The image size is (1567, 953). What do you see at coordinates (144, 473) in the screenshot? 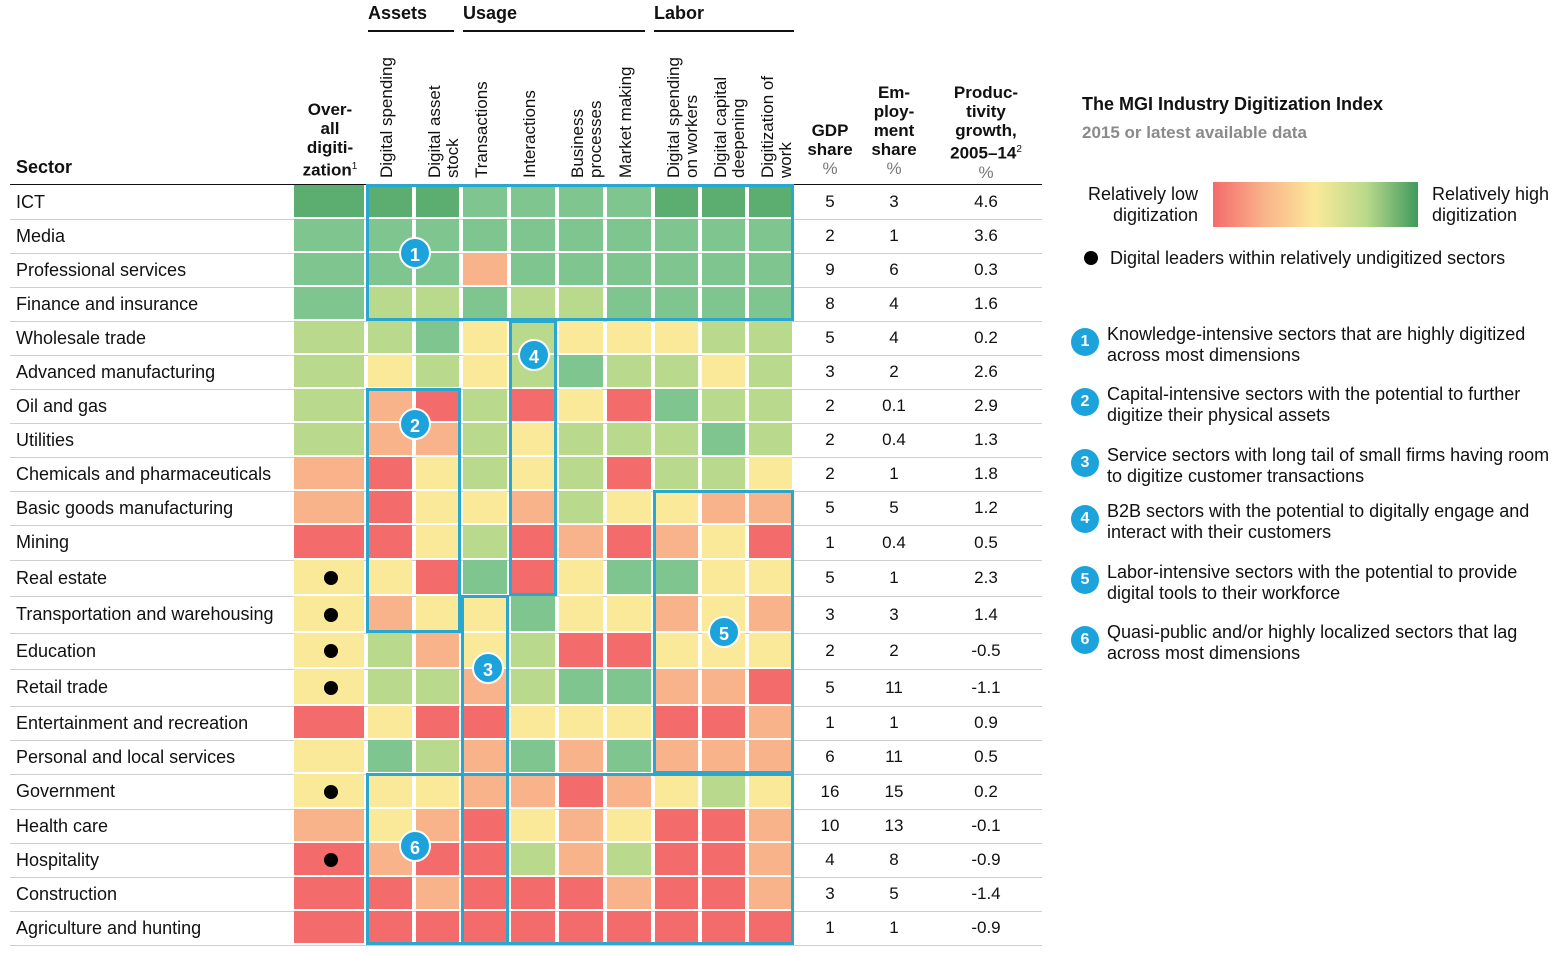
I see `sector-label: Chemicals and pharmaceuticals` at bounding box center [144, 473].